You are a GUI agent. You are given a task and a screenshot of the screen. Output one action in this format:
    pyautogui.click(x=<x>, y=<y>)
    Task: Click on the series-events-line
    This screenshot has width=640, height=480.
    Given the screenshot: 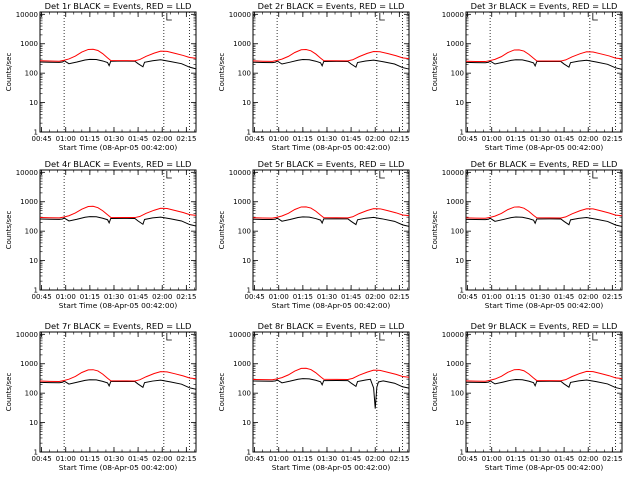 What is the action you would take?
    pyautogui.click(x=331, y=393)
    